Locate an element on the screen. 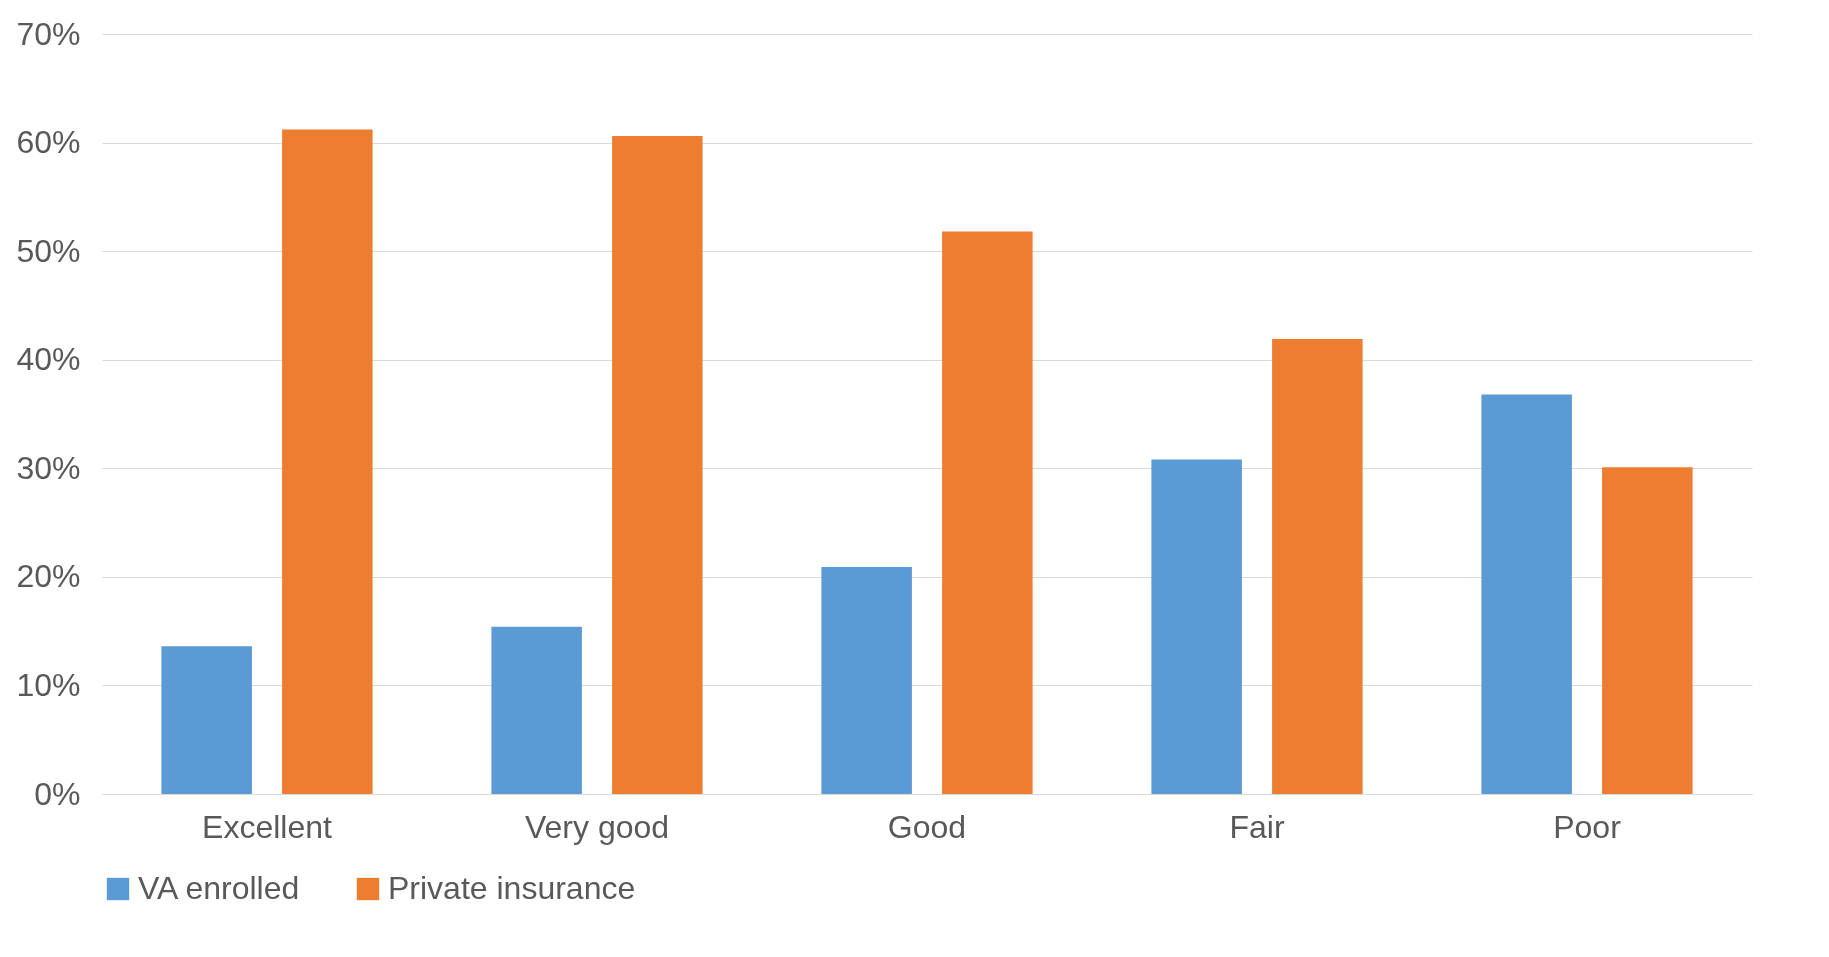 The width and height of the screenshot is (1829, 957). y-tick-label: 0% is located at coordinates (57, 793).